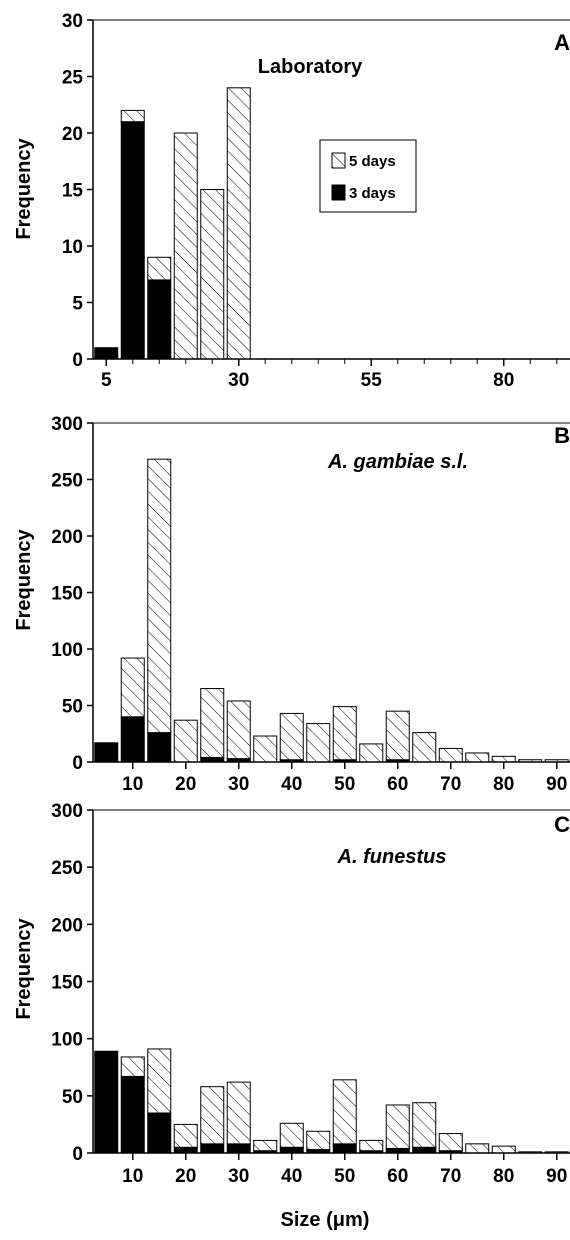 This screenshot has height=1240, width=570. Describe the element at coordinates (344, 784) in the screenshot. I see `x-tick-label: 50` at that location.